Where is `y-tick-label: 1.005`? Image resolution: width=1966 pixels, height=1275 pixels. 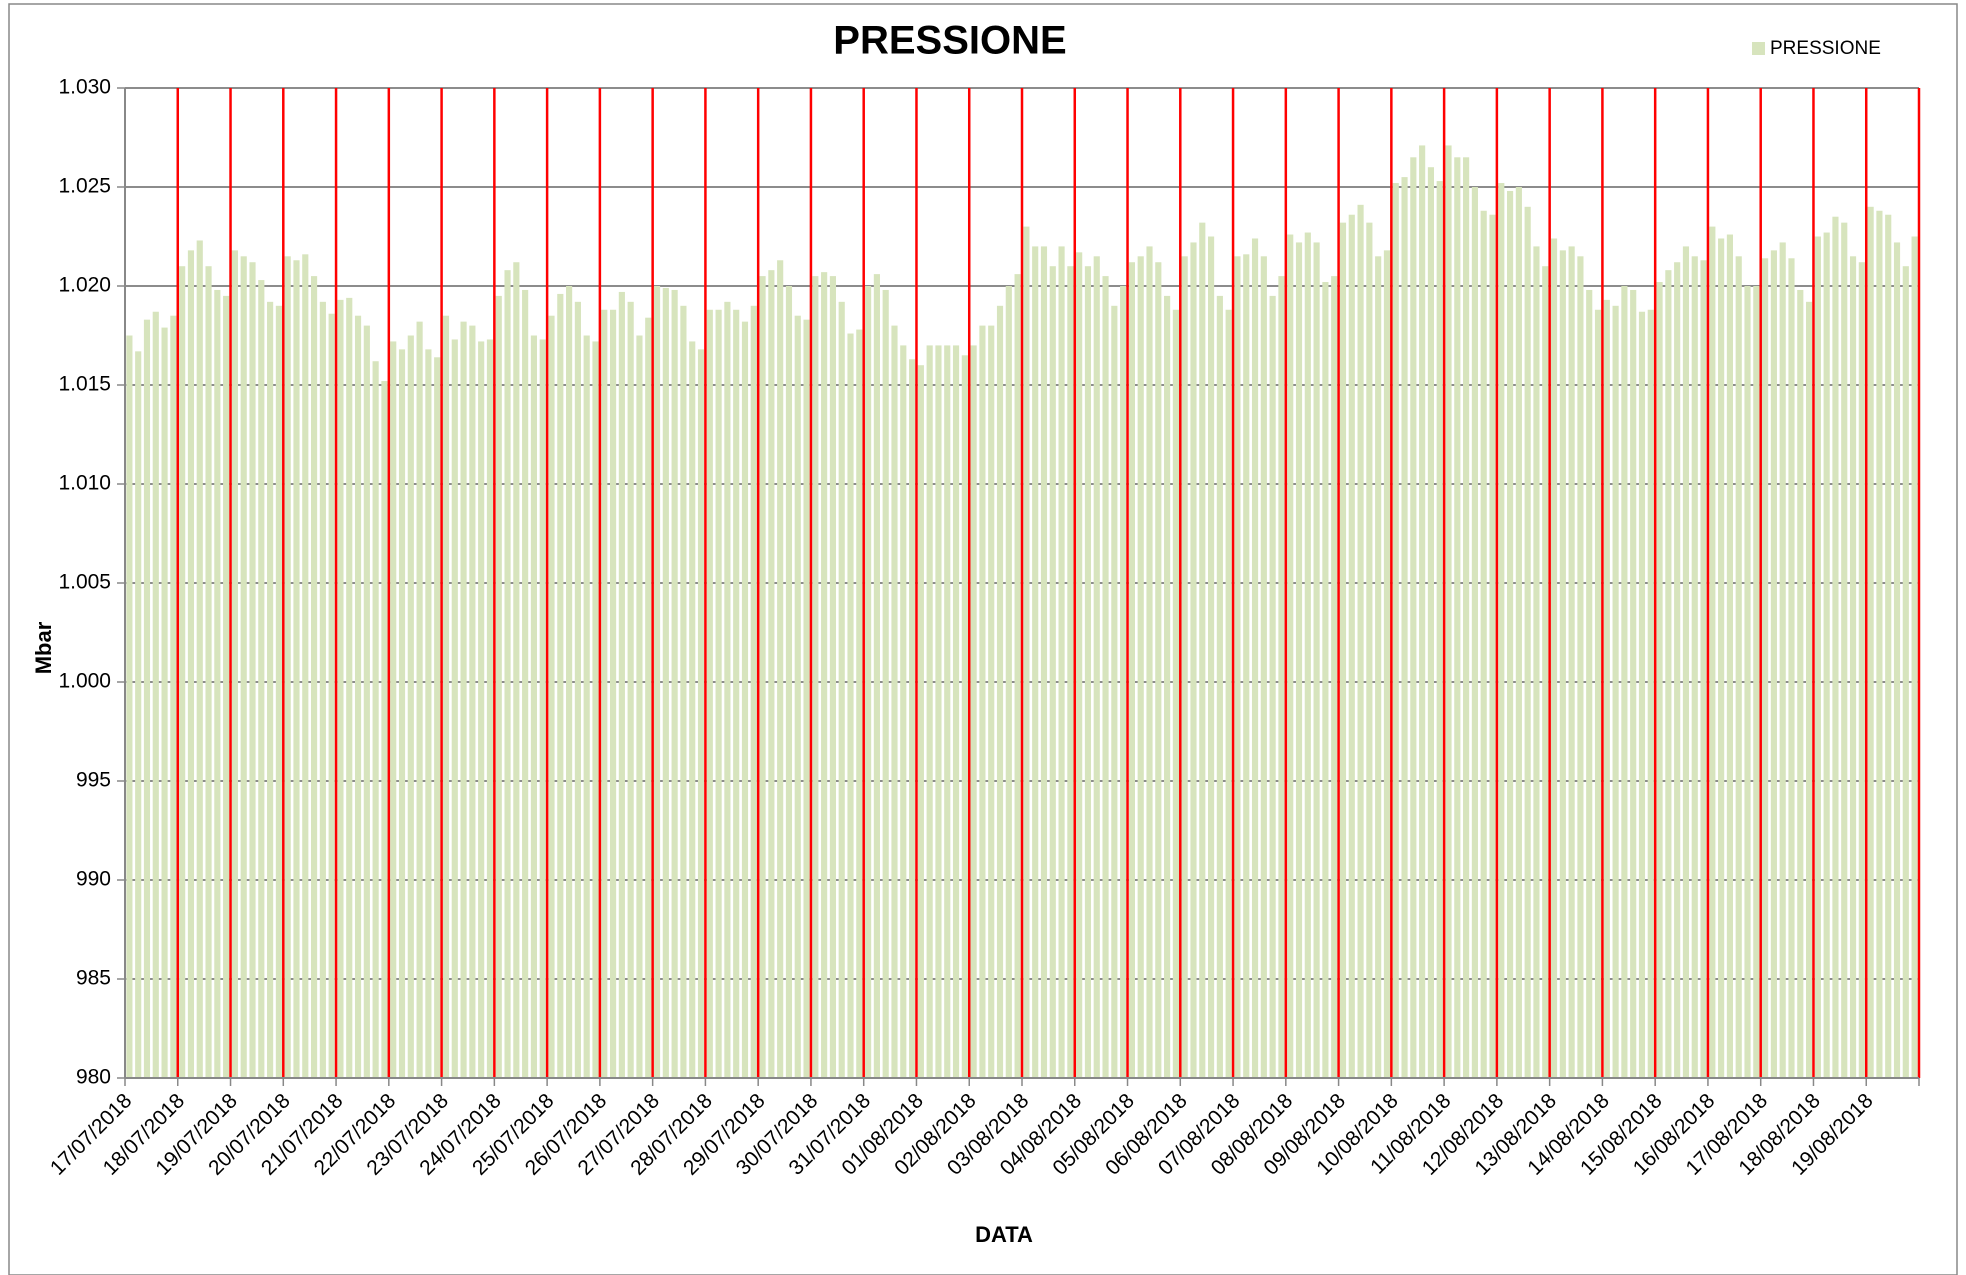 y-tick-label: 1.005 is located at coordinates (84, 582).